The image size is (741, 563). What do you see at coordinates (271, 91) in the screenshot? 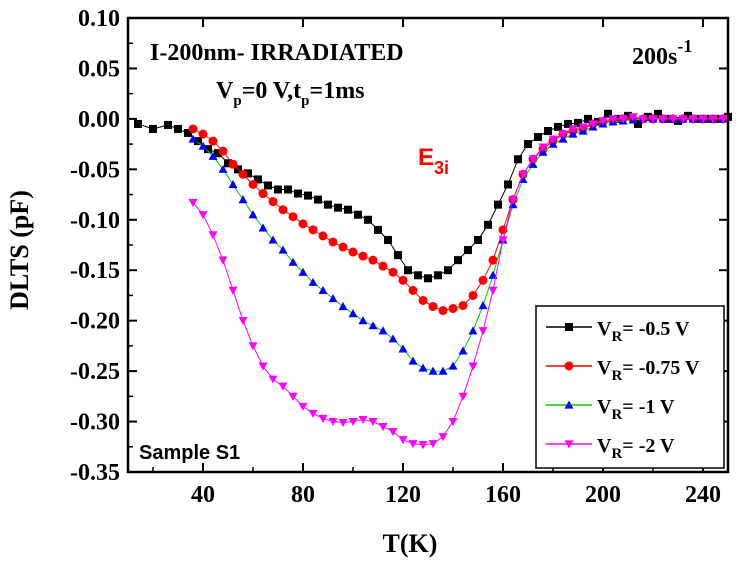
I see `cond-vp-rest: =0 V,t` at bounding box center [271, 91].